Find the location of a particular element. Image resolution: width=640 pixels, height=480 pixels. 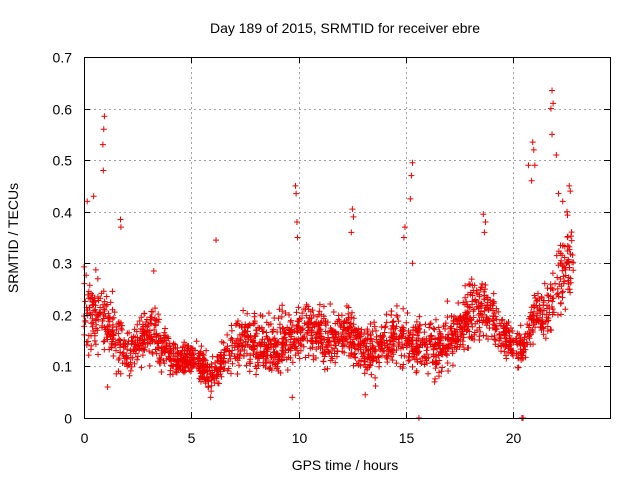

x-tick-label: 10 is located at coordinates (300, 438).